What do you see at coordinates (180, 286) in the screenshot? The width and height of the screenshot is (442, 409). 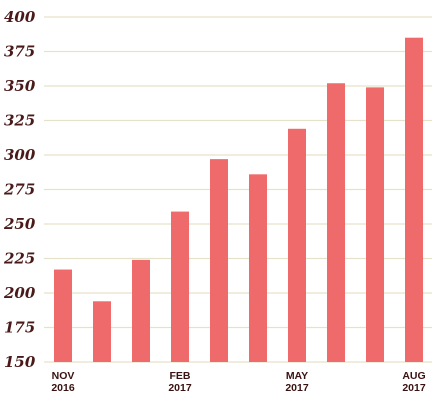 I see `bar-feb-2017` at bounding box center [180, 286].